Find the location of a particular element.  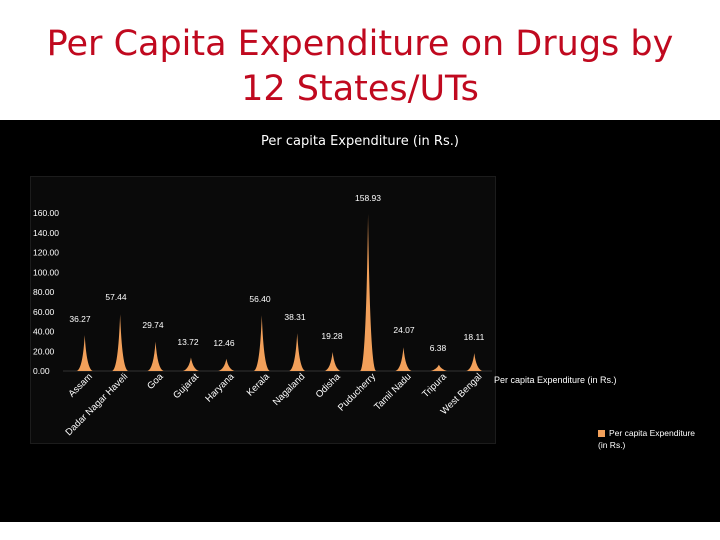

legend: Per capita Expenditure (in Rs.) is located at coordinates (652, 439).